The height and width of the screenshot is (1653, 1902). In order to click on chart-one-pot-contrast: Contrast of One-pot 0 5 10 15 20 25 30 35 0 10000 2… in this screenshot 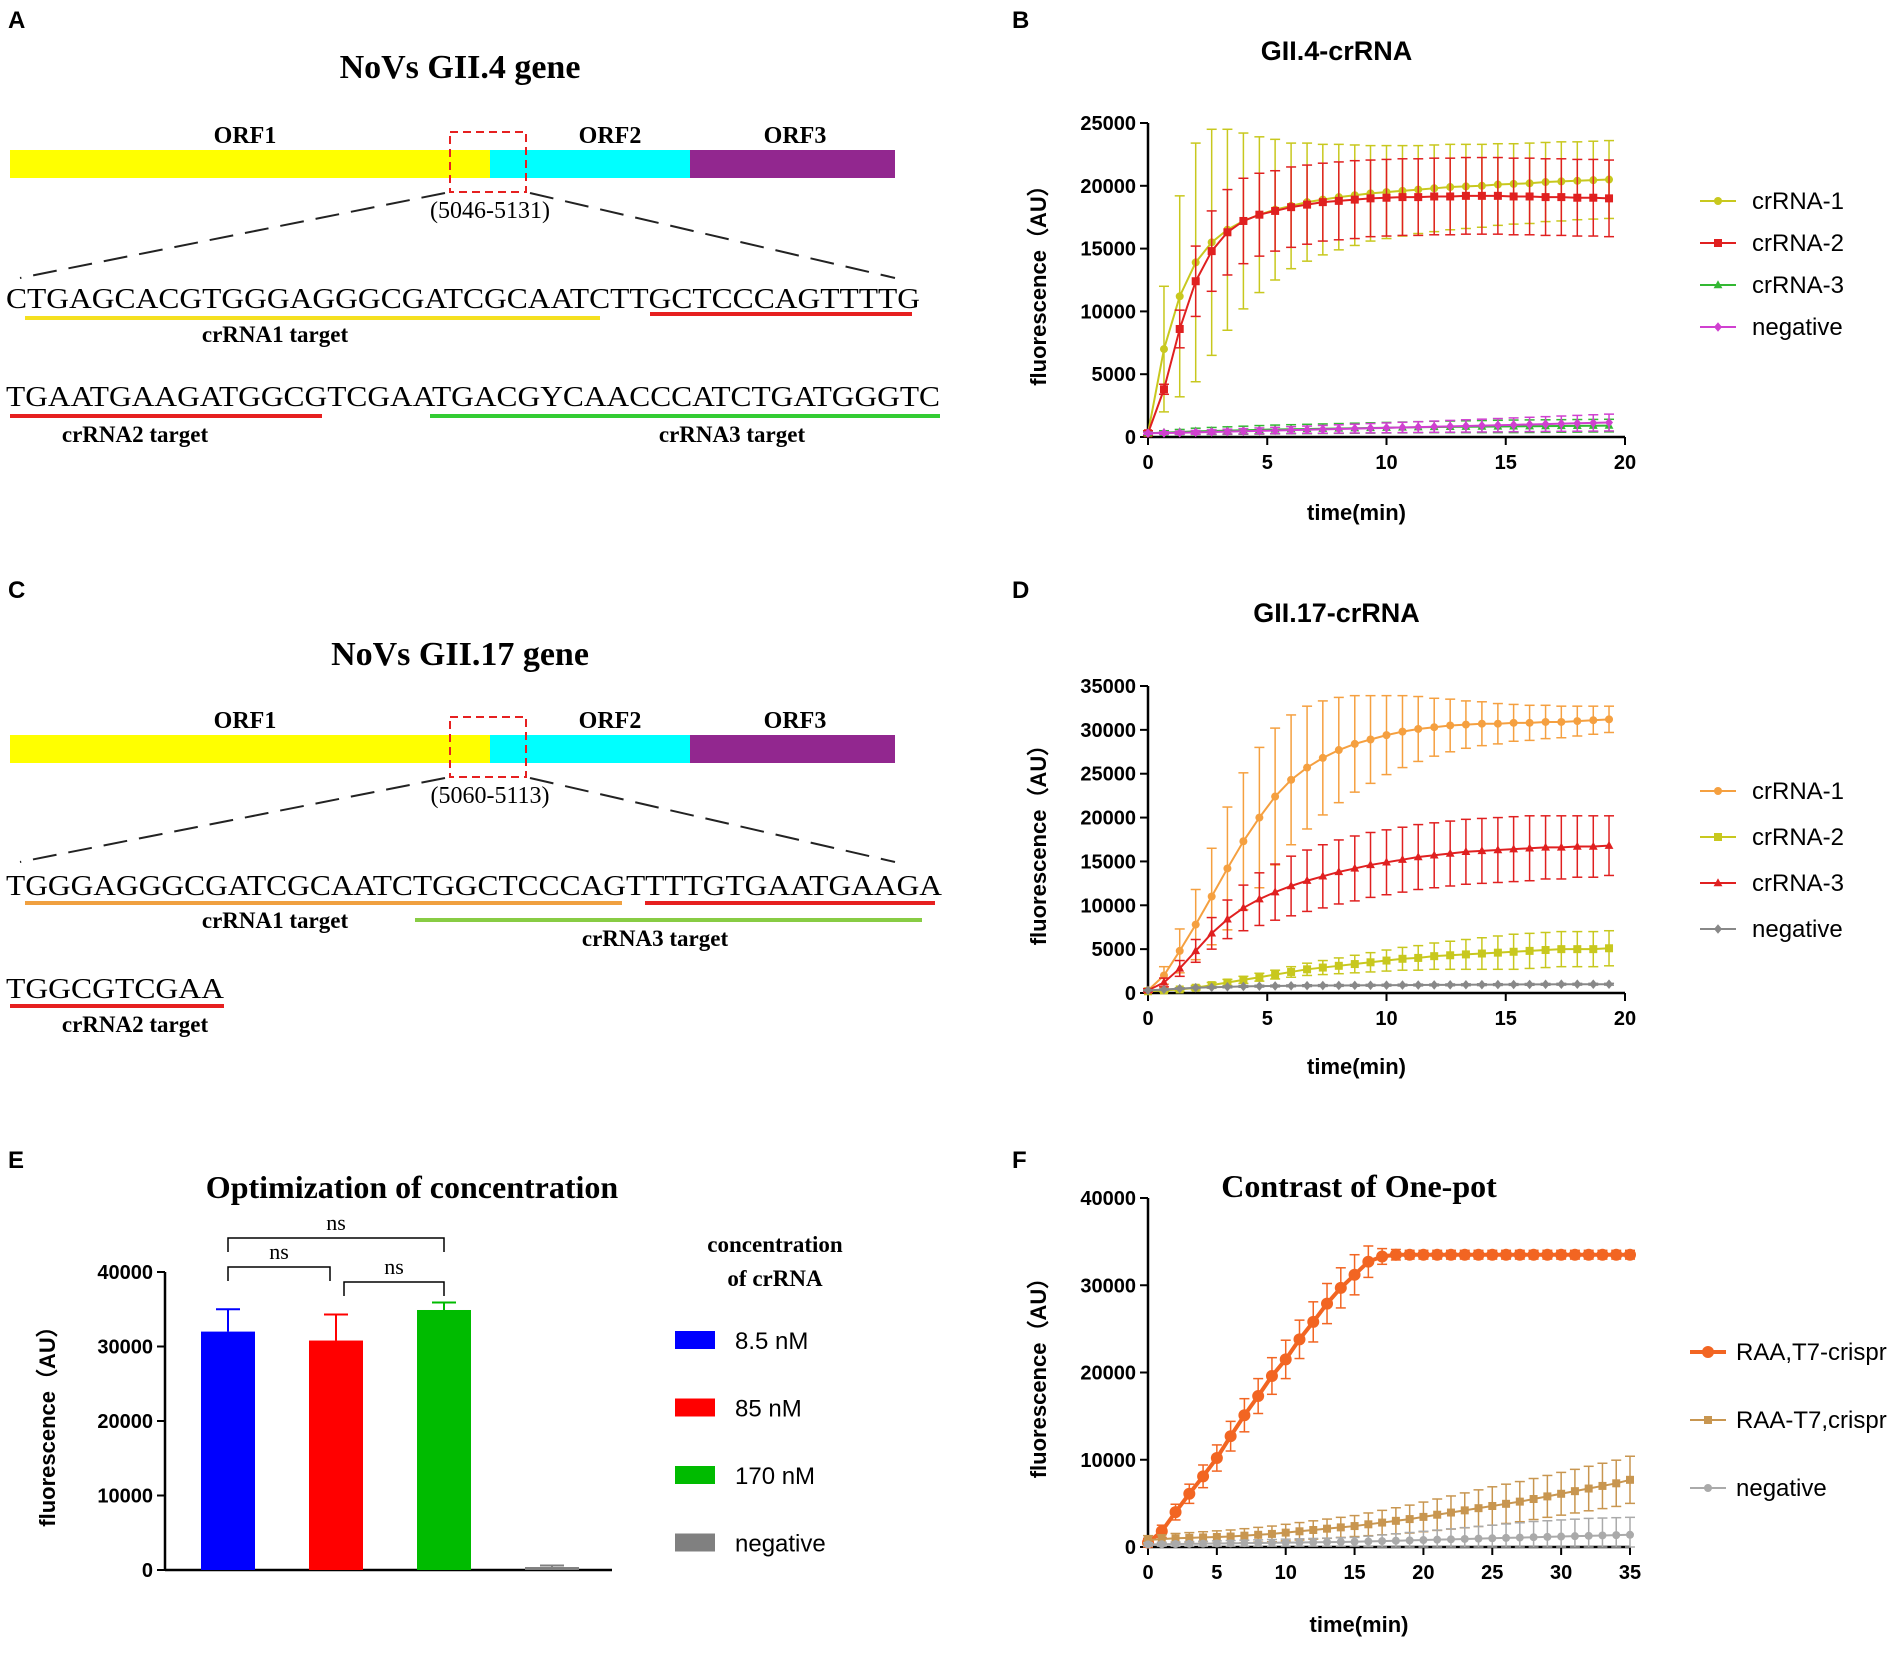, I will do `click(1456, 1402)`.